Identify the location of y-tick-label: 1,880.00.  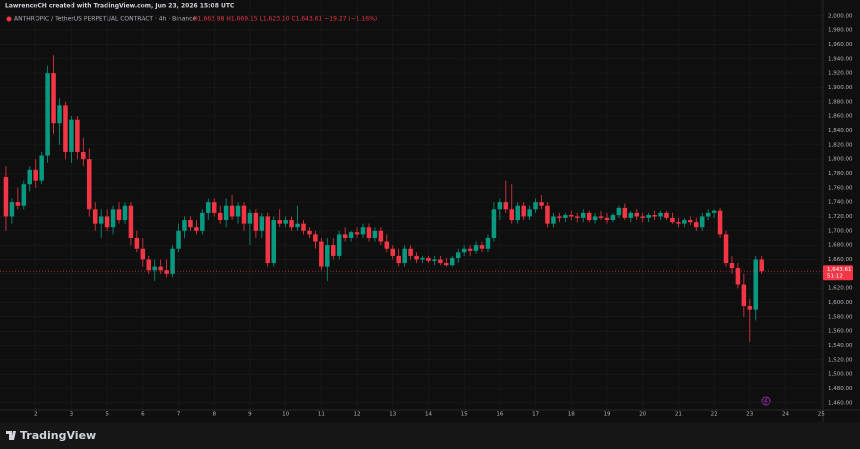
(840, 102).